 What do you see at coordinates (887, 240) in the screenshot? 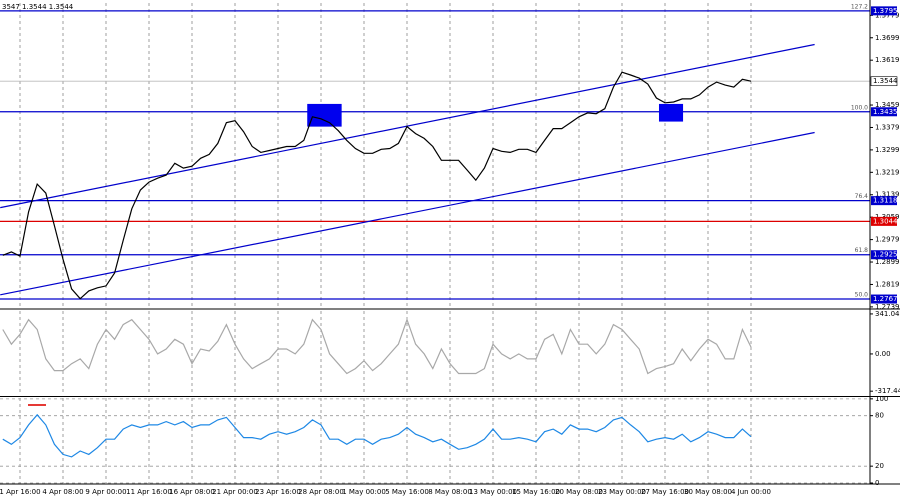
I see `y-tick-label: 1.2979` at bounding box center [887, 240].